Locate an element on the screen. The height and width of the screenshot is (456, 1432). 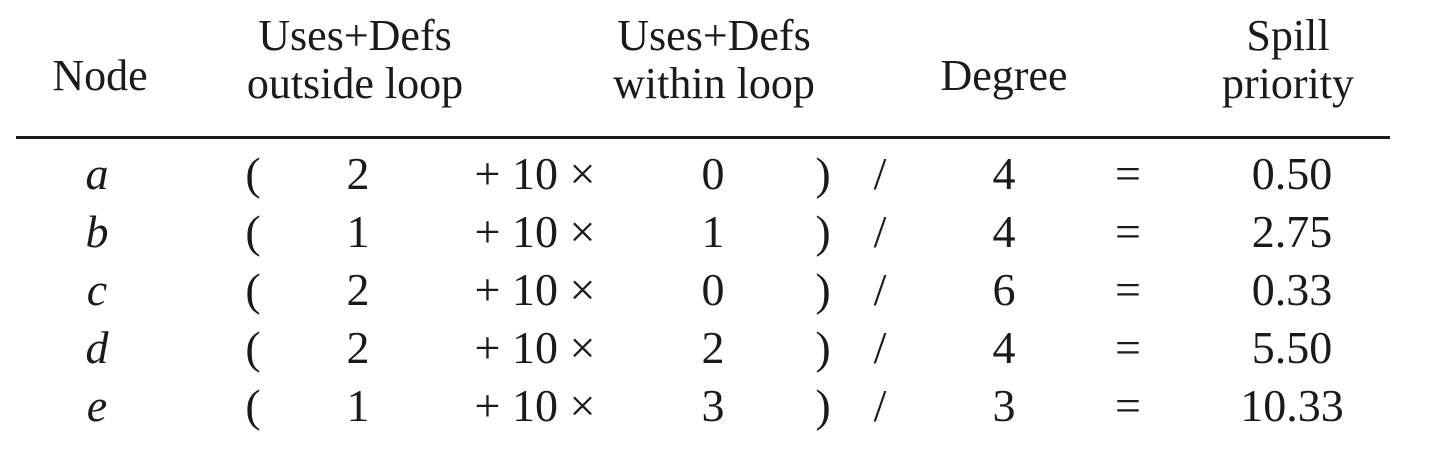
table-row: b ( 1 + 10 × 1 ) / 4 = 2.75 is located at coordinates (716, 234).